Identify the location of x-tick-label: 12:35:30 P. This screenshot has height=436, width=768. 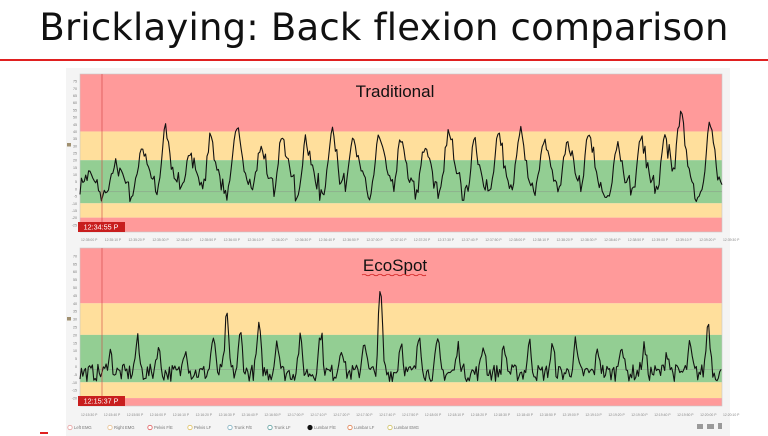
(160, 240).